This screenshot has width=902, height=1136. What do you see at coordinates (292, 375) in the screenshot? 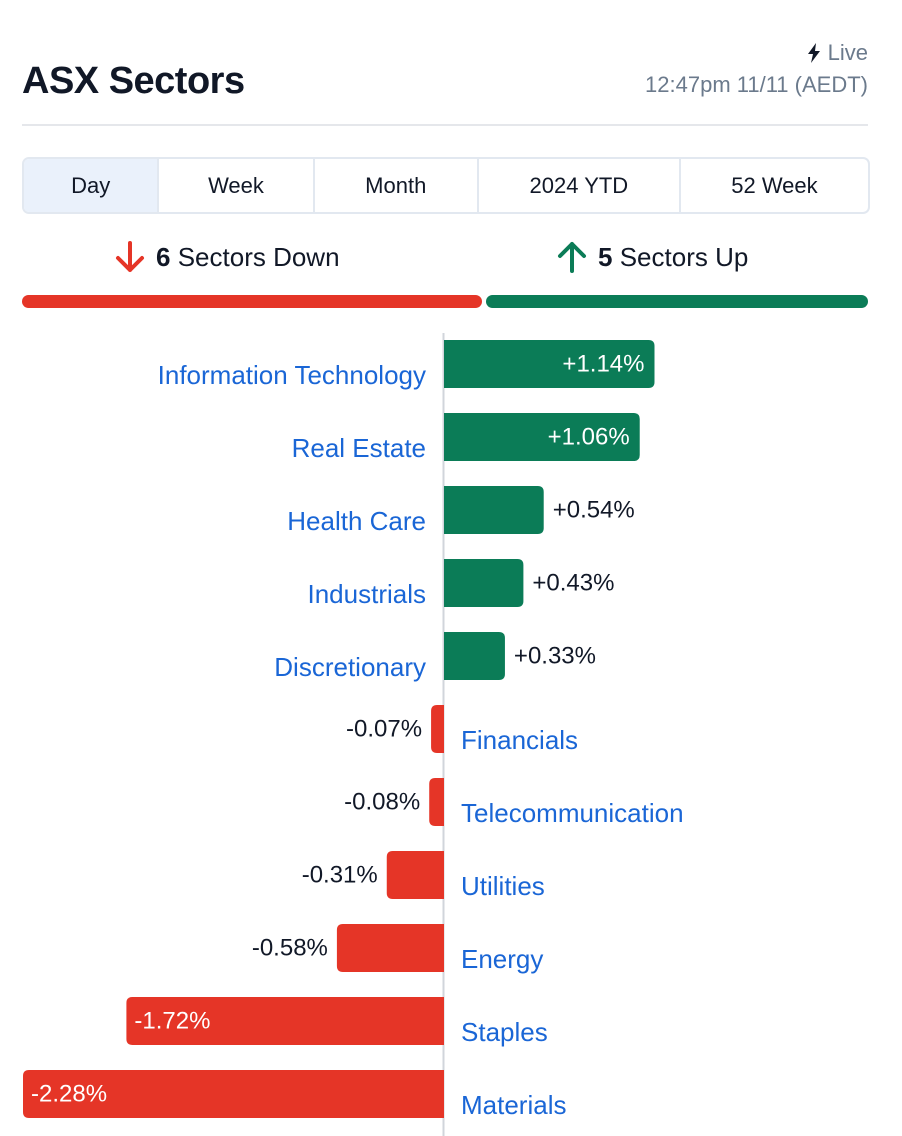
I see `sector-link-information-technology: Information Technology` at bounding box center [292, 375].